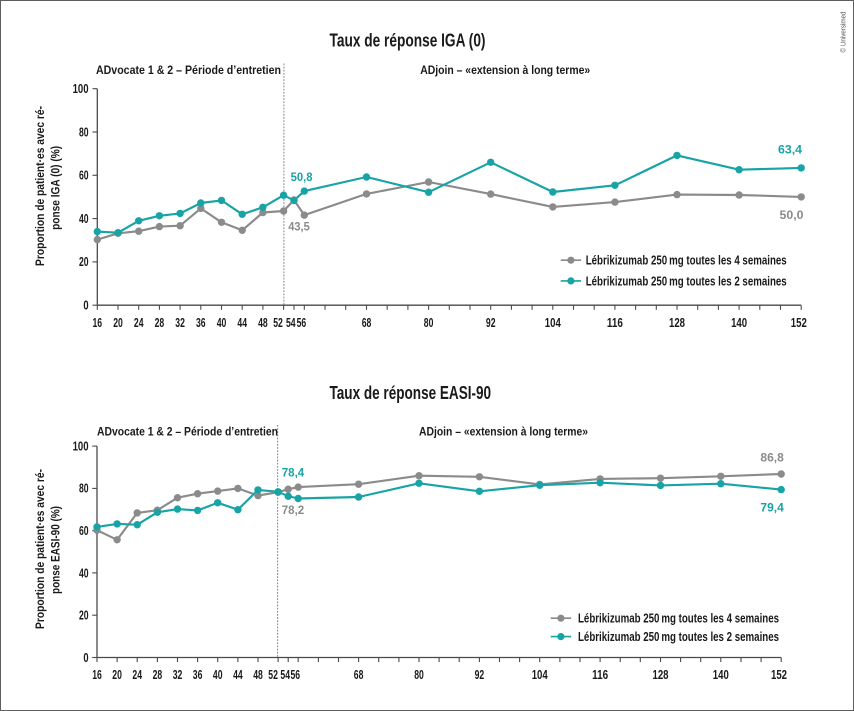  What do you see at coordinates (410, 393) in the screenshot?
I see `svg-text: Taux de réponse EASI-90` at bounding box center [410, 393].